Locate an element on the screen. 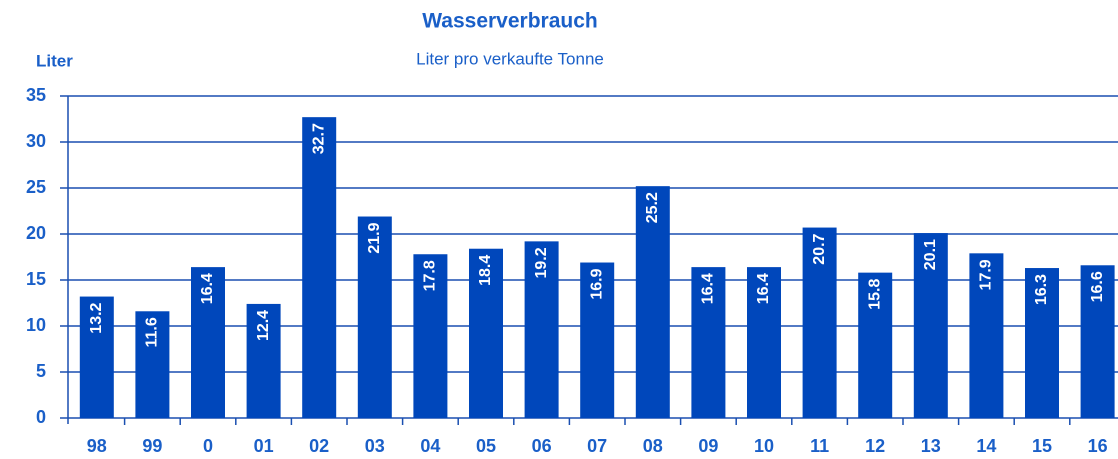 The image size is (1118, 459). data-label: 16.9 is located at coordinates (596, 283).